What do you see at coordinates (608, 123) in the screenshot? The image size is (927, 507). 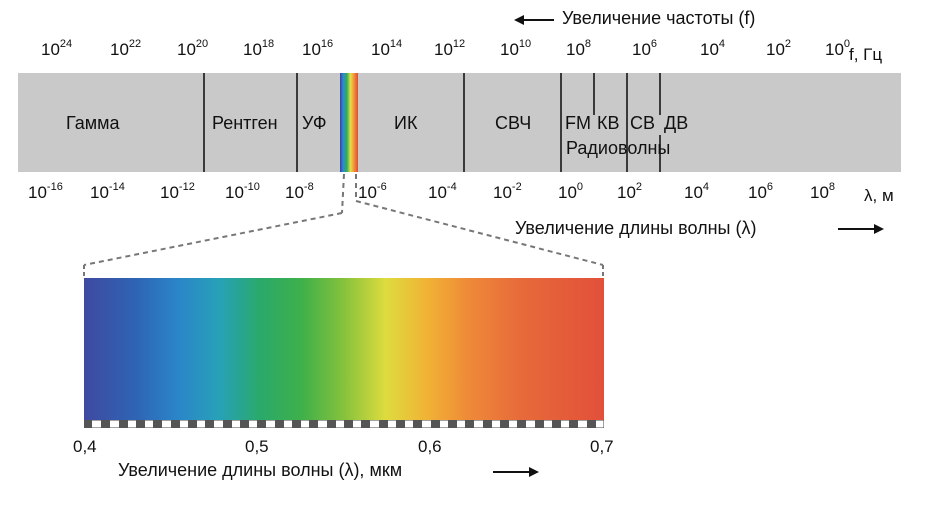 I see `region-sw: КВ` at bounding box center [608, 123].